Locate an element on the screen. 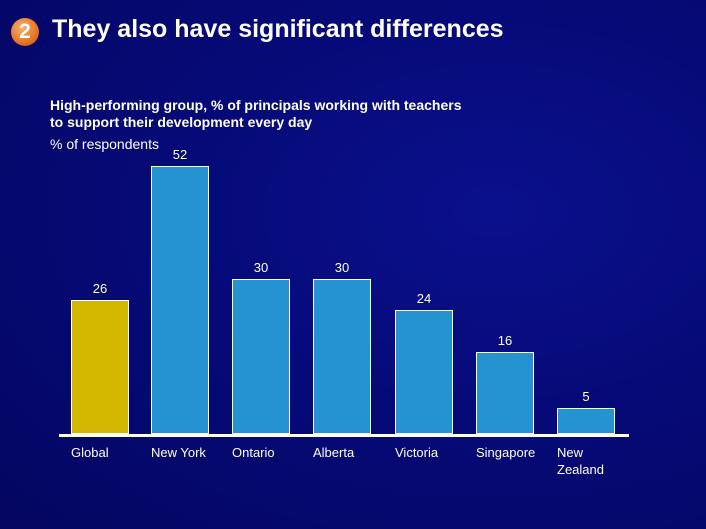 Image resolution: width=706 pixels, height=529 pixels. x-axis-category-label: Singapore is located at coordinates (506, 452).